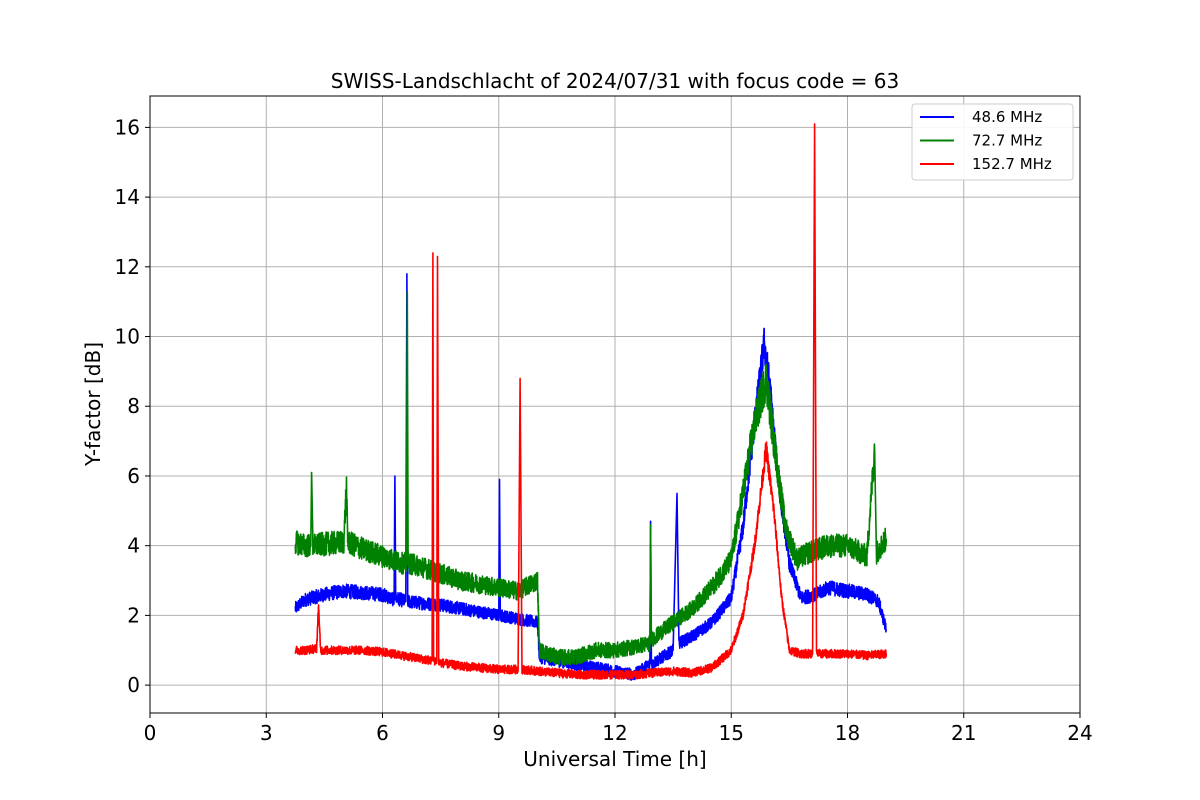 Image resolution: width=1200 pixels, height=800 pixels. I want to click on x-tick-label: 21, so click(963, 733).